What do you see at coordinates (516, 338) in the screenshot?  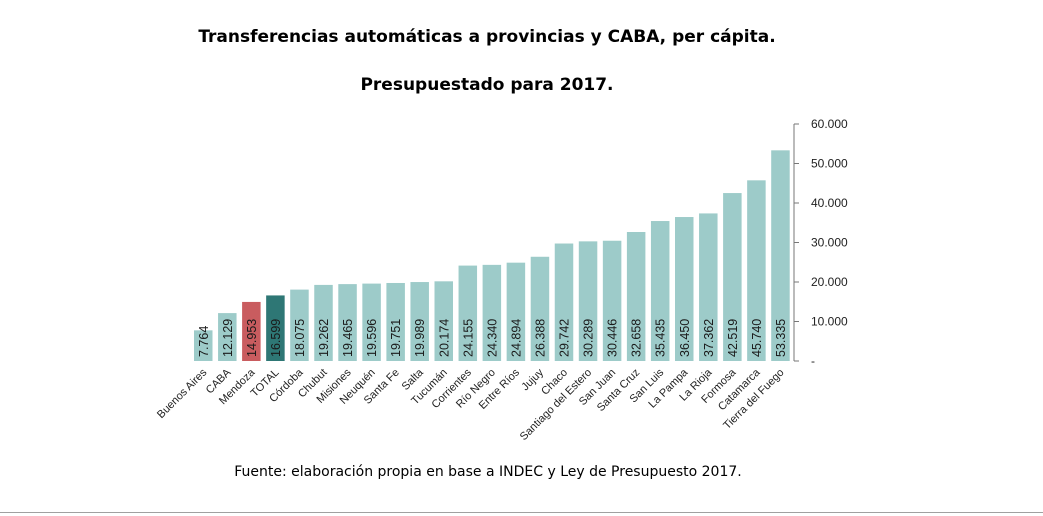 I see `bar-value-label-entre-rios: 24.894` at bounding box center [516, 338].